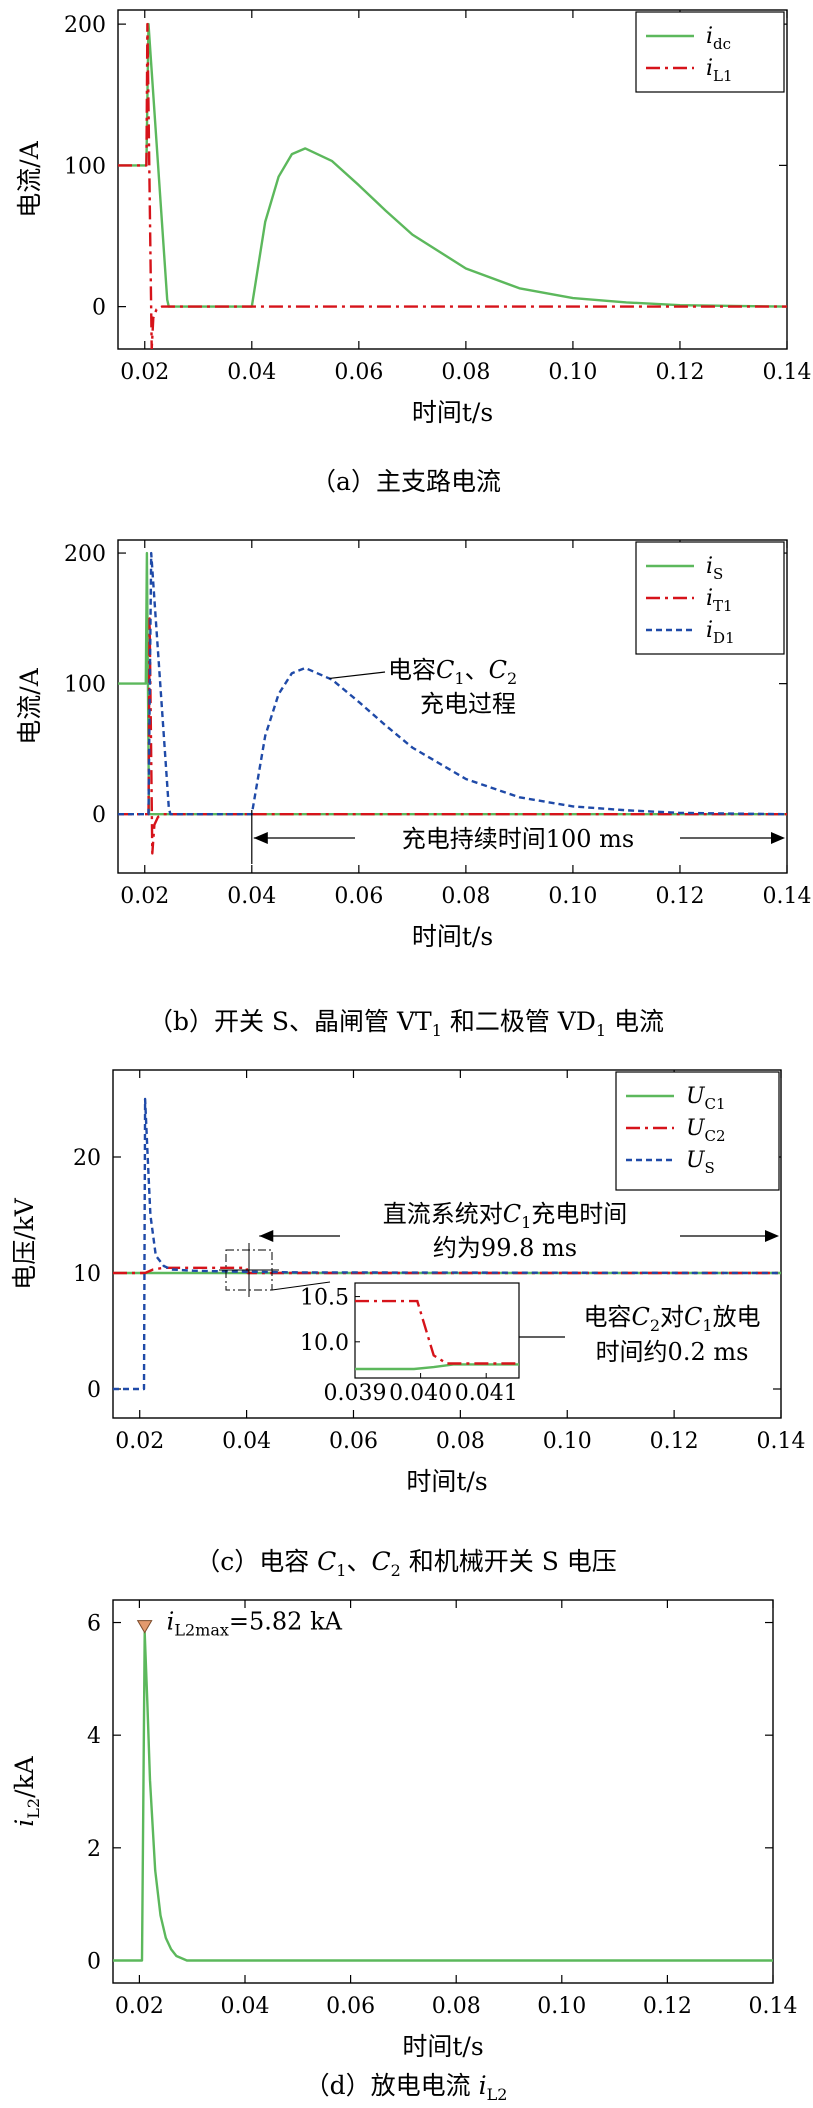 The height and width of the screenshot is (2108, 813). Describe the element at coordinates (468, 704) in the screenshot. I see `annotation-charging-label: 充电过程` at that location.